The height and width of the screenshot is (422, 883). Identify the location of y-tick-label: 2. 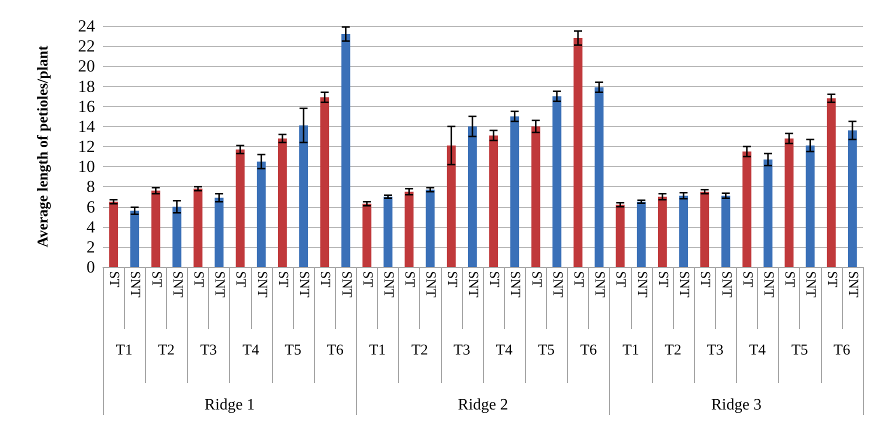
(90, 246).